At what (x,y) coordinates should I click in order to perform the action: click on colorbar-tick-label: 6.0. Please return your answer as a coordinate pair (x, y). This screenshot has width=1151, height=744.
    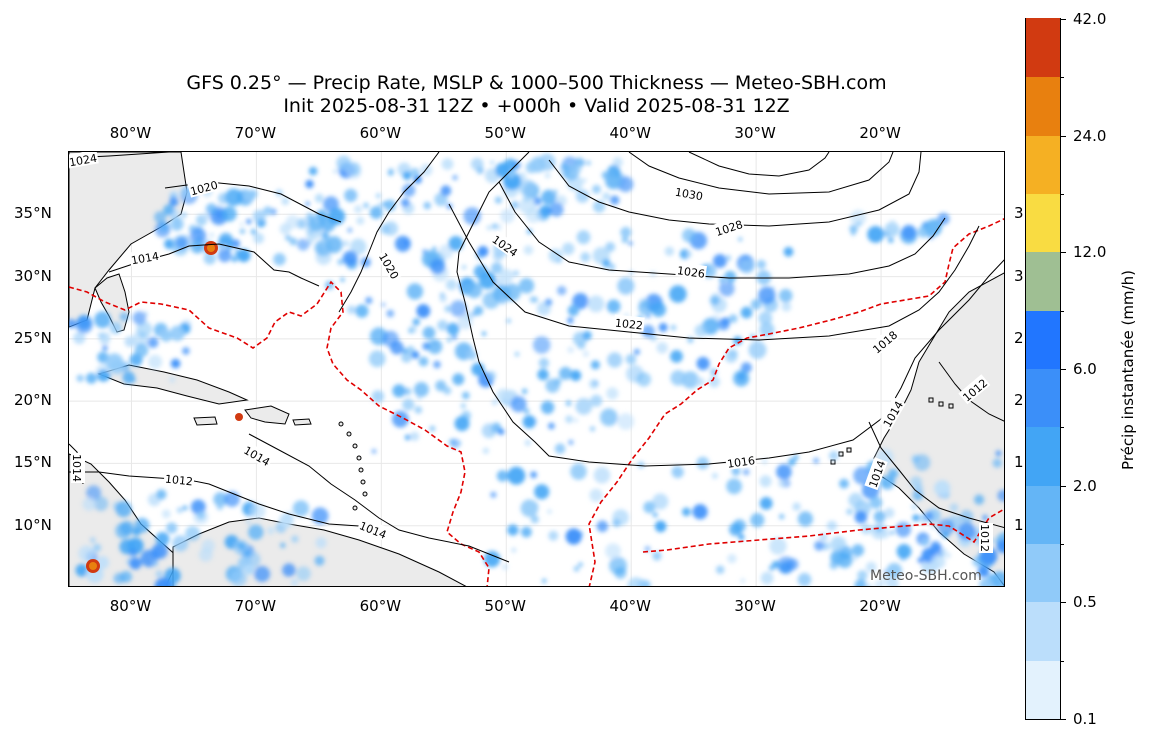
    Looking at the image, I should click on (1085, 369).